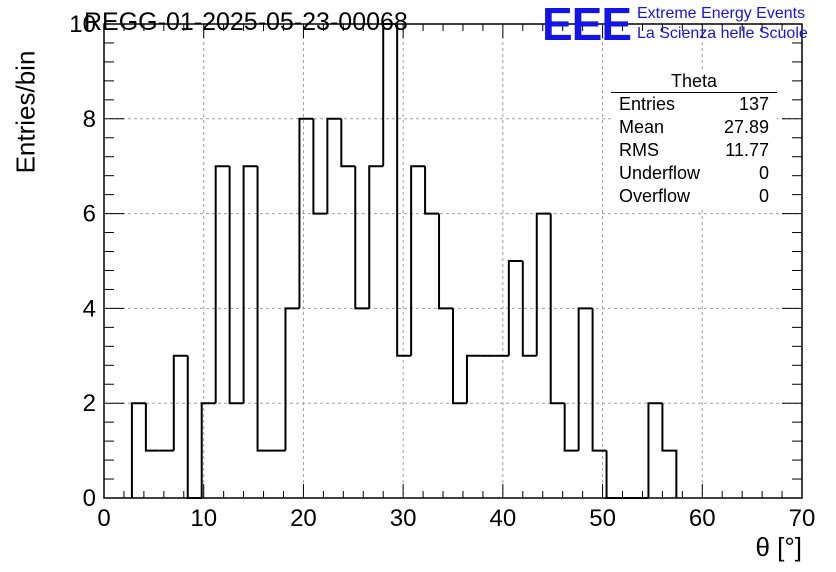  I want to click on stats-label: Entries, so click(647, 104).